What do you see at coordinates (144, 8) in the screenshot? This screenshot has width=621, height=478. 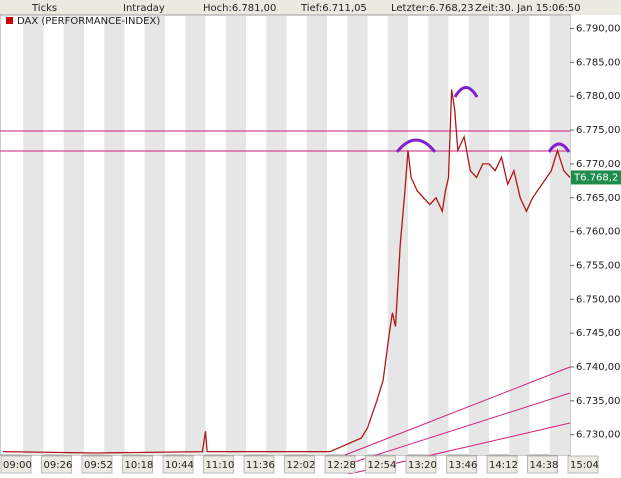 I see `tab: Intraday` at bounding box center [144, 8].